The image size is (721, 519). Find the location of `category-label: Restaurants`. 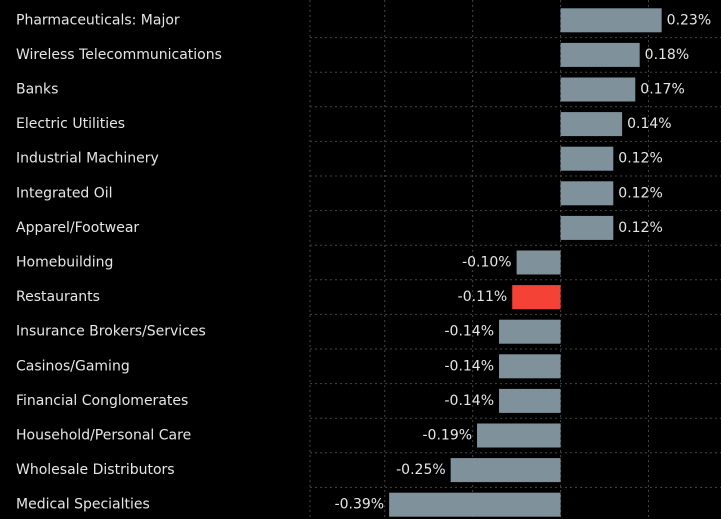

category-label: Restaurants is located at coordinates (58, 297).